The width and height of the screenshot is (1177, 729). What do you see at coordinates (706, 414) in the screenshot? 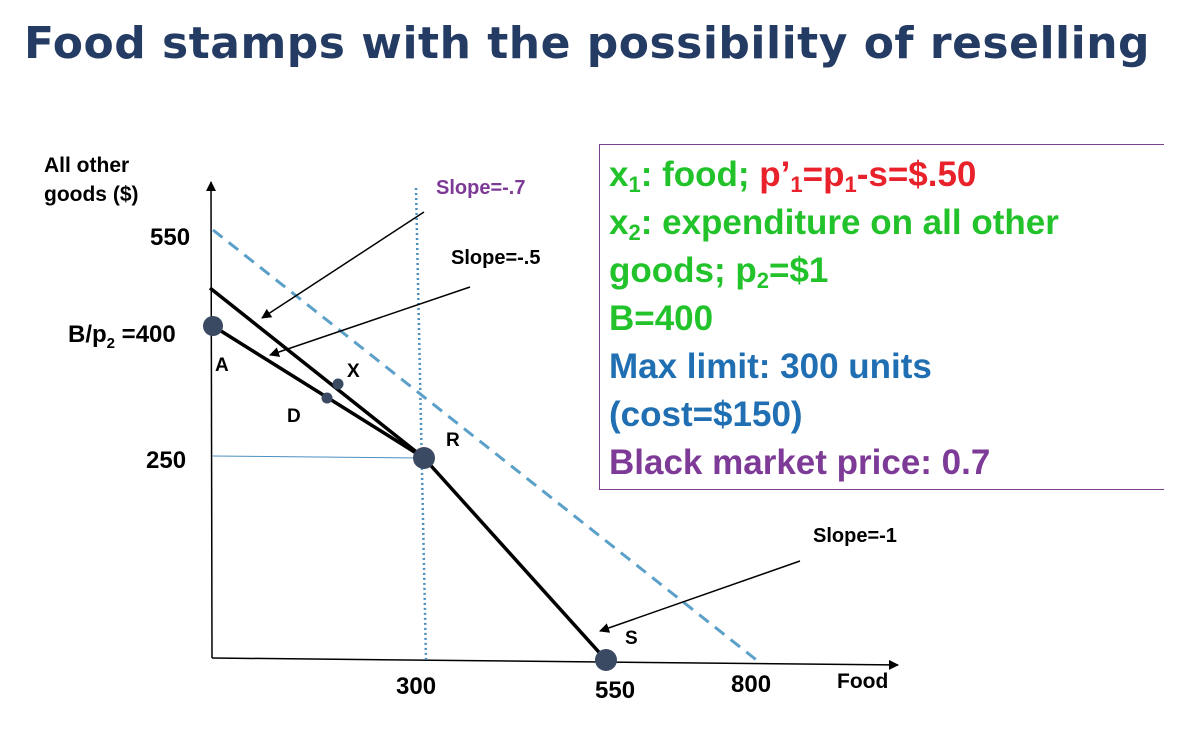
I see `info-line-cost: (cost=$150)` at bounding box center [706, 414].